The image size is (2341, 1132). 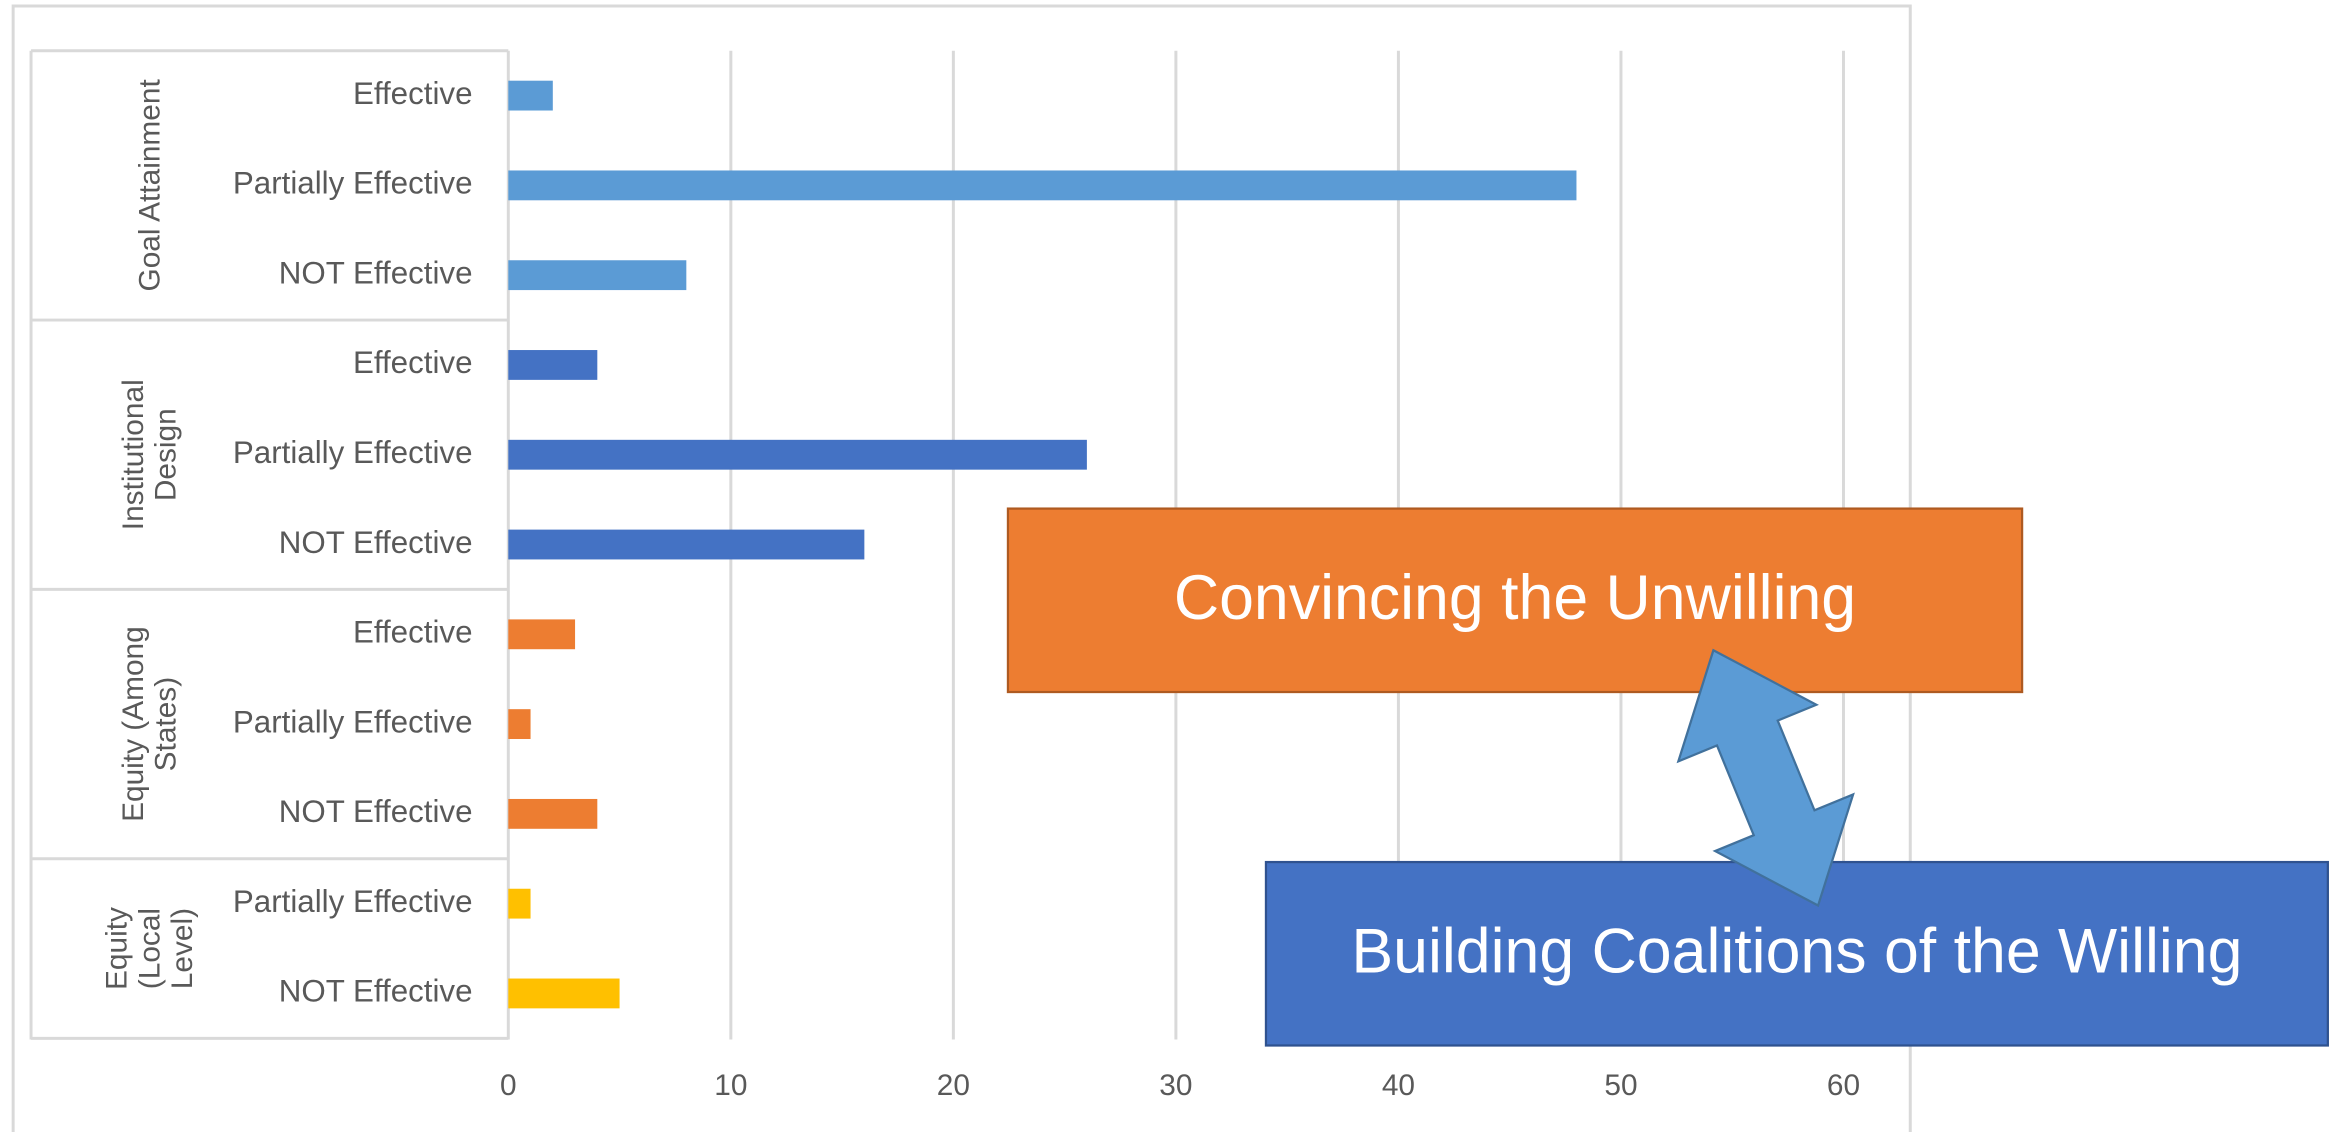 What do you see at coordinates (953, 1085) in the screenshot?
I see `x-tick-label: 20` at bounding box center [953, 1085].